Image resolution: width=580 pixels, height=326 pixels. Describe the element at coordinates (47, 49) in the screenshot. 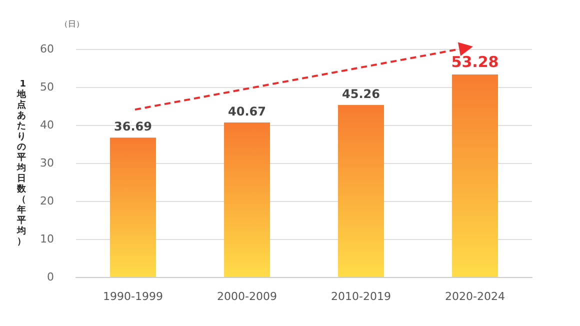

I see `y-tick-label: 60` at that location.